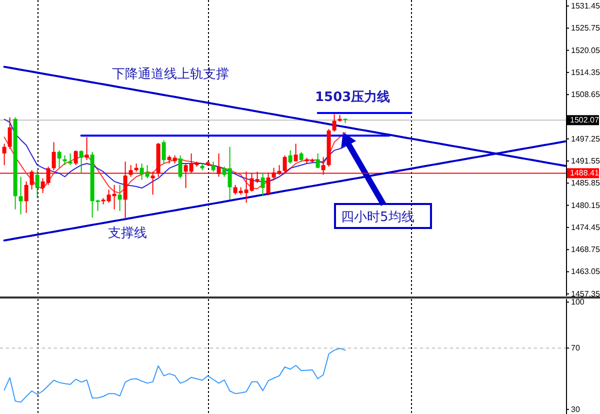 This screenshot has height=414, width=600. I want to click on annotation: 四小时5均线, so click(377, 217).